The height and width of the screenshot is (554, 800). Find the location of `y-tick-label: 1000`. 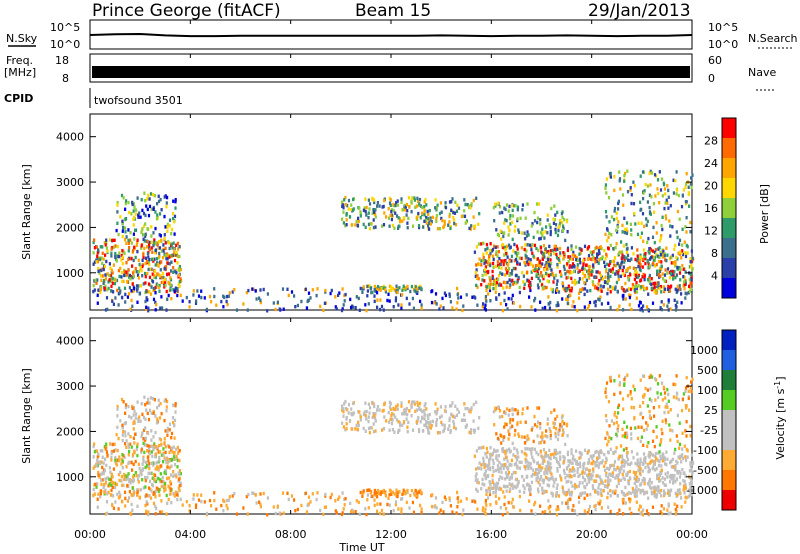

y-tick-label: 1000 is located at coordinates (70, 477).